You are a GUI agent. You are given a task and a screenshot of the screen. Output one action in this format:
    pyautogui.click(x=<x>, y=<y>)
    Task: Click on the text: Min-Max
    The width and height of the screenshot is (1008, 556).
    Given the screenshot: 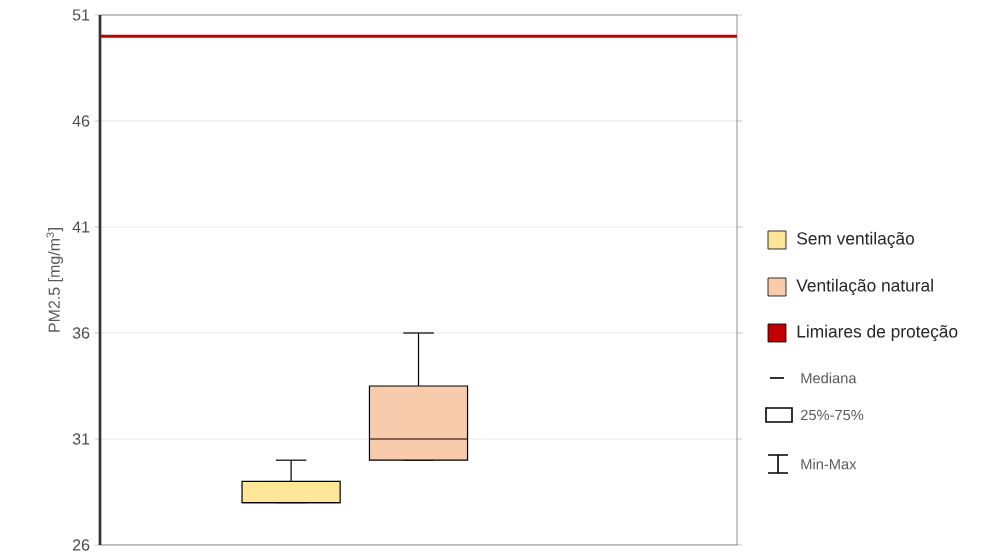 What is the action you would take?
    pyautogui.click(x=829, y=464)
    